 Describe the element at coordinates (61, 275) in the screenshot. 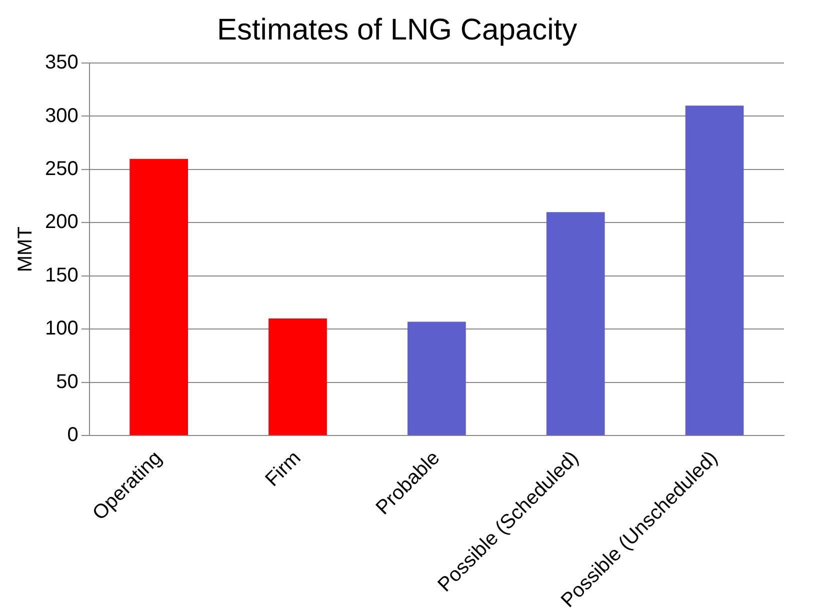

I see `y-tick-label: 150` at that location.